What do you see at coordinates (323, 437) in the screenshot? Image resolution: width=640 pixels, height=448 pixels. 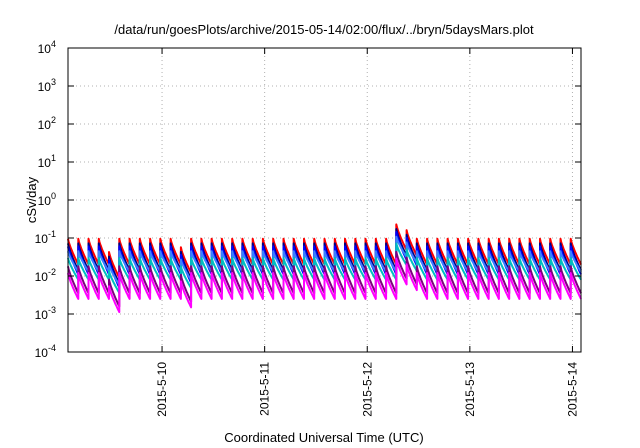 I see `x-axis-label: Coordinated Universal Time (UTC)` at bounding box center [323, 437].